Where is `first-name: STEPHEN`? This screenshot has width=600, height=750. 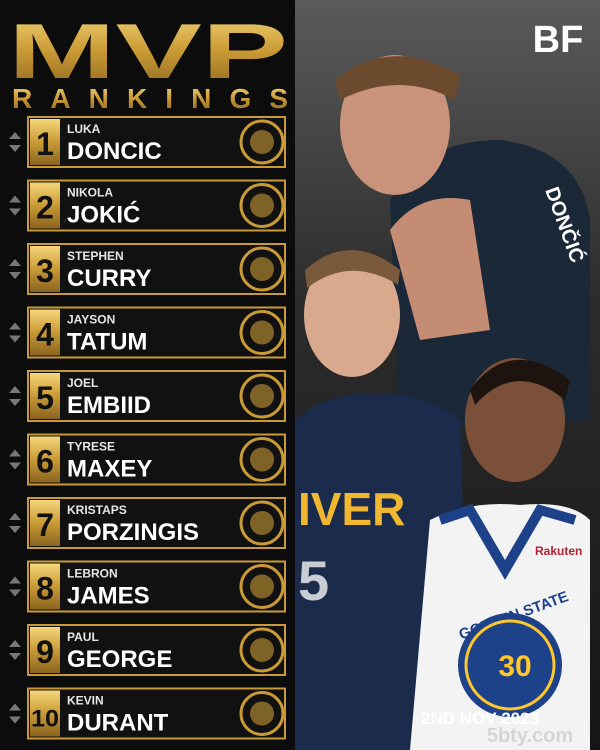
first-name: STEPHEN is located at coordinates (95, 256).